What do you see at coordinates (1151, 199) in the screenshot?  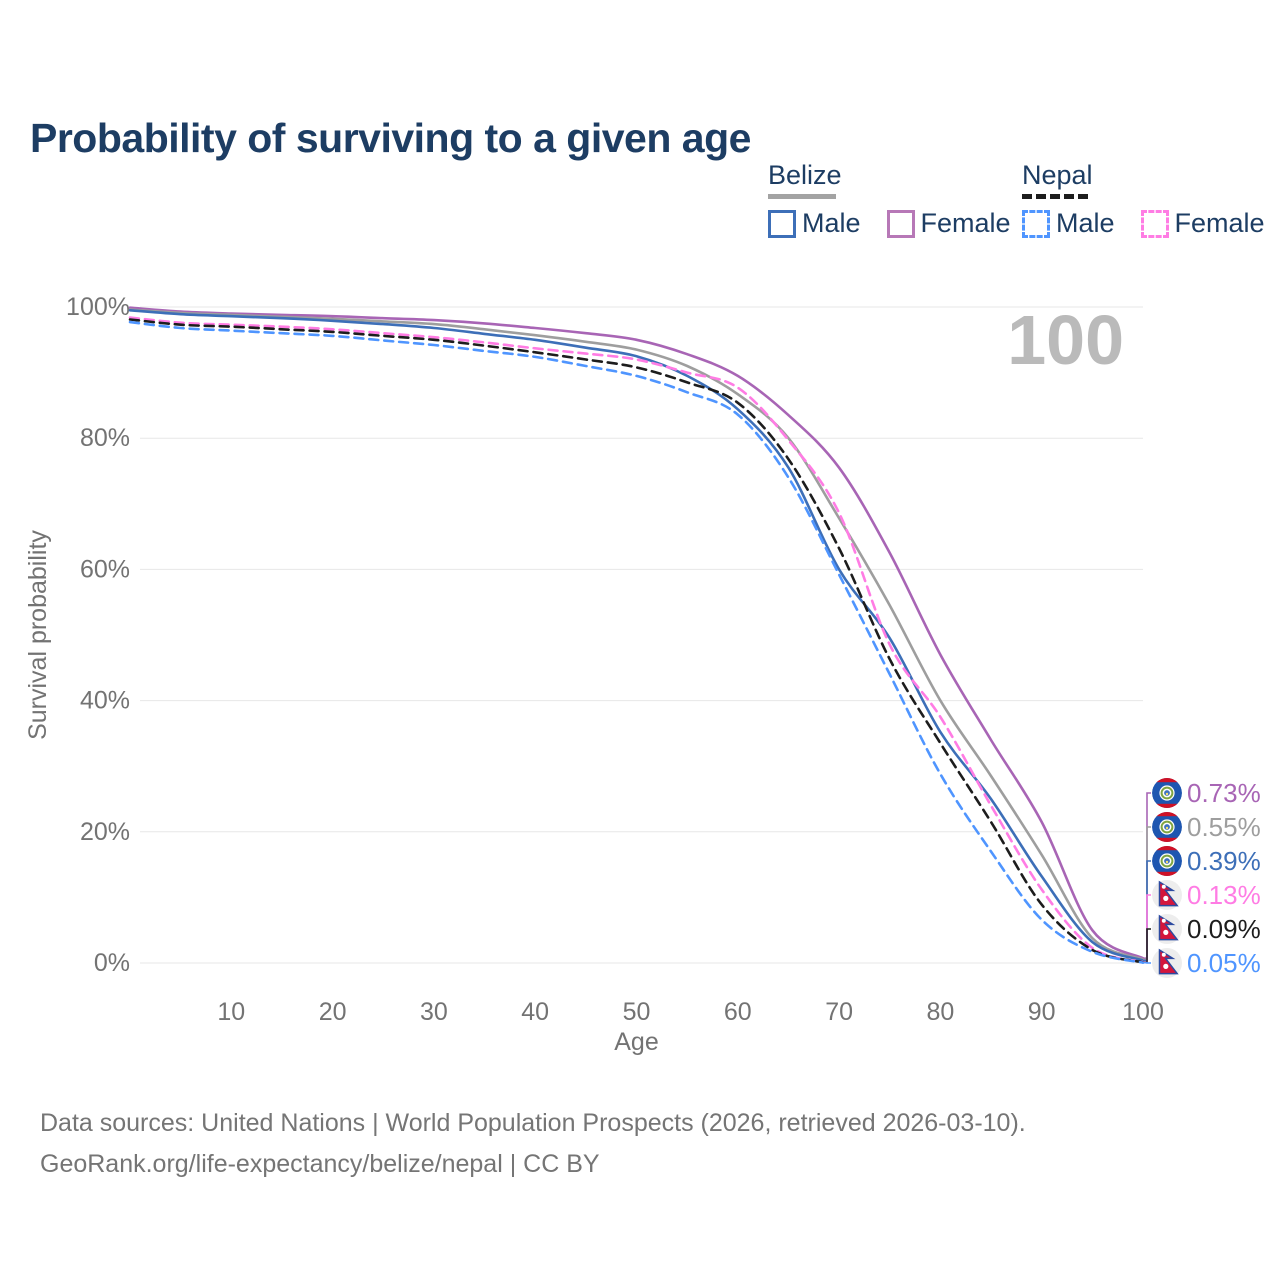 I see `legend-group-nepal: Nepal Male Female` at bounding box center [1151, 199].